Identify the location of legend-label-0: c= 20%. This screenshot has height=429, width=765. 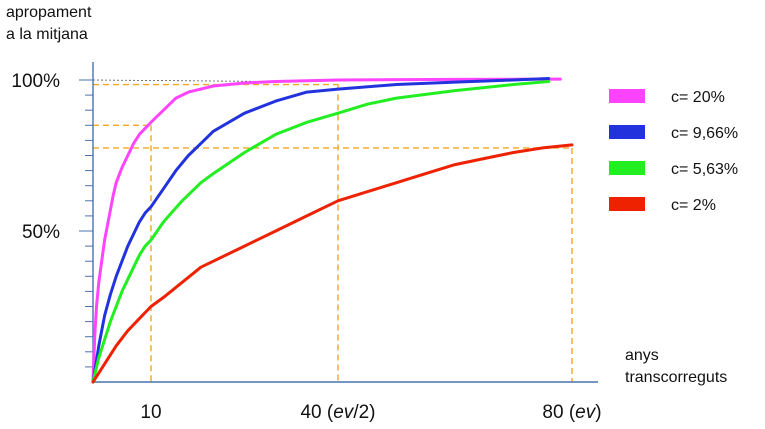
(698, 97).